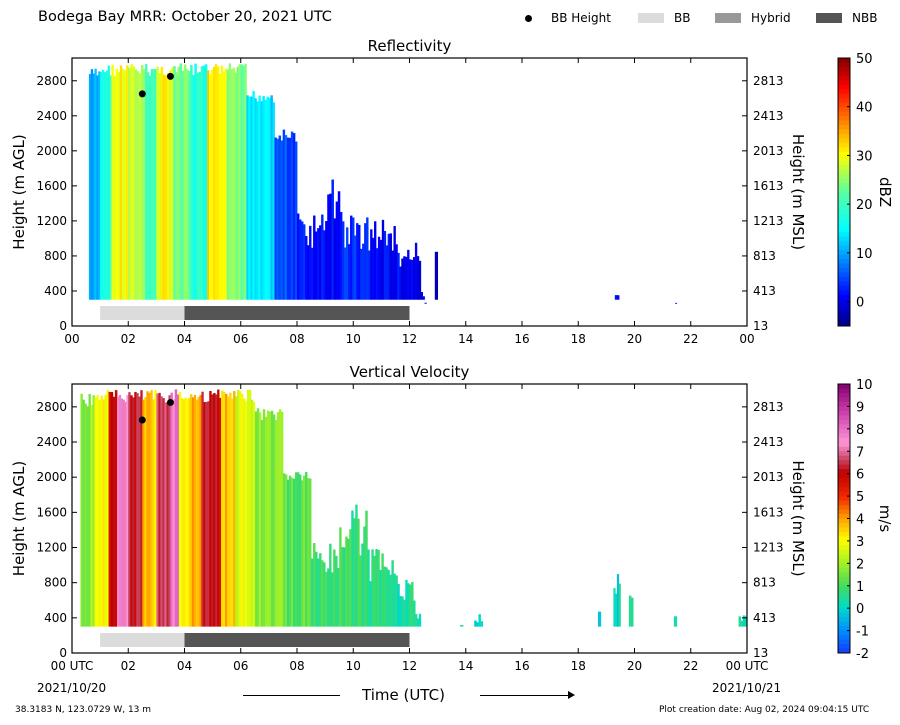 The width and height of the screenshot is (900, 725). I want to click on y-tick-label: 2800, so click(51, 407).